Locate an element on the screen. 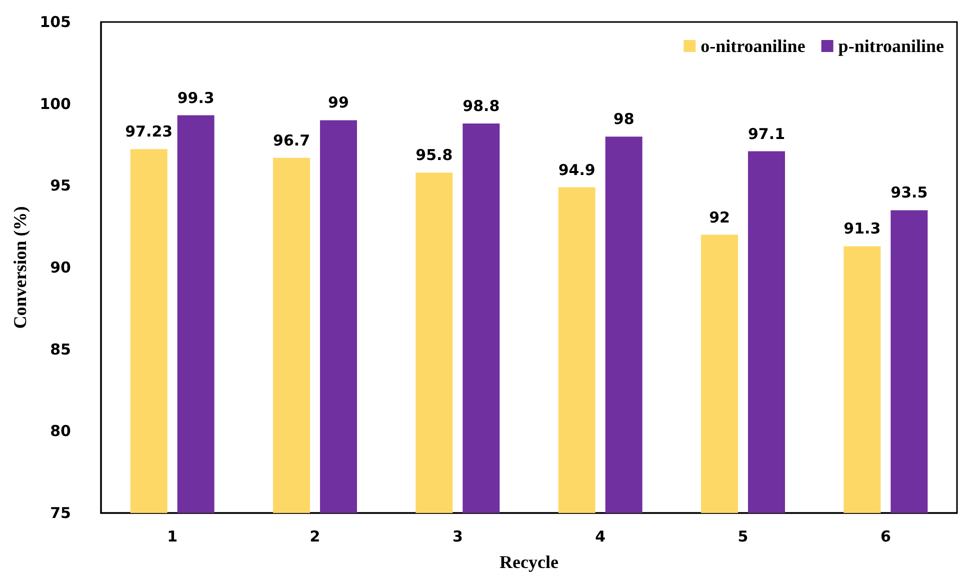  x-tick-label: 3 is located at coordinates (457, 537).